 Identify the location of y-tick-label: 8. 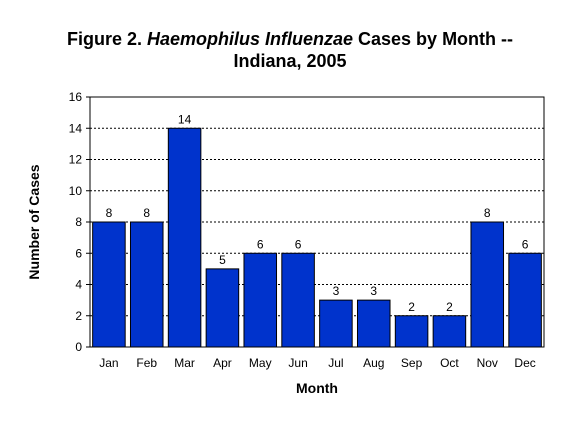
(78, 222).